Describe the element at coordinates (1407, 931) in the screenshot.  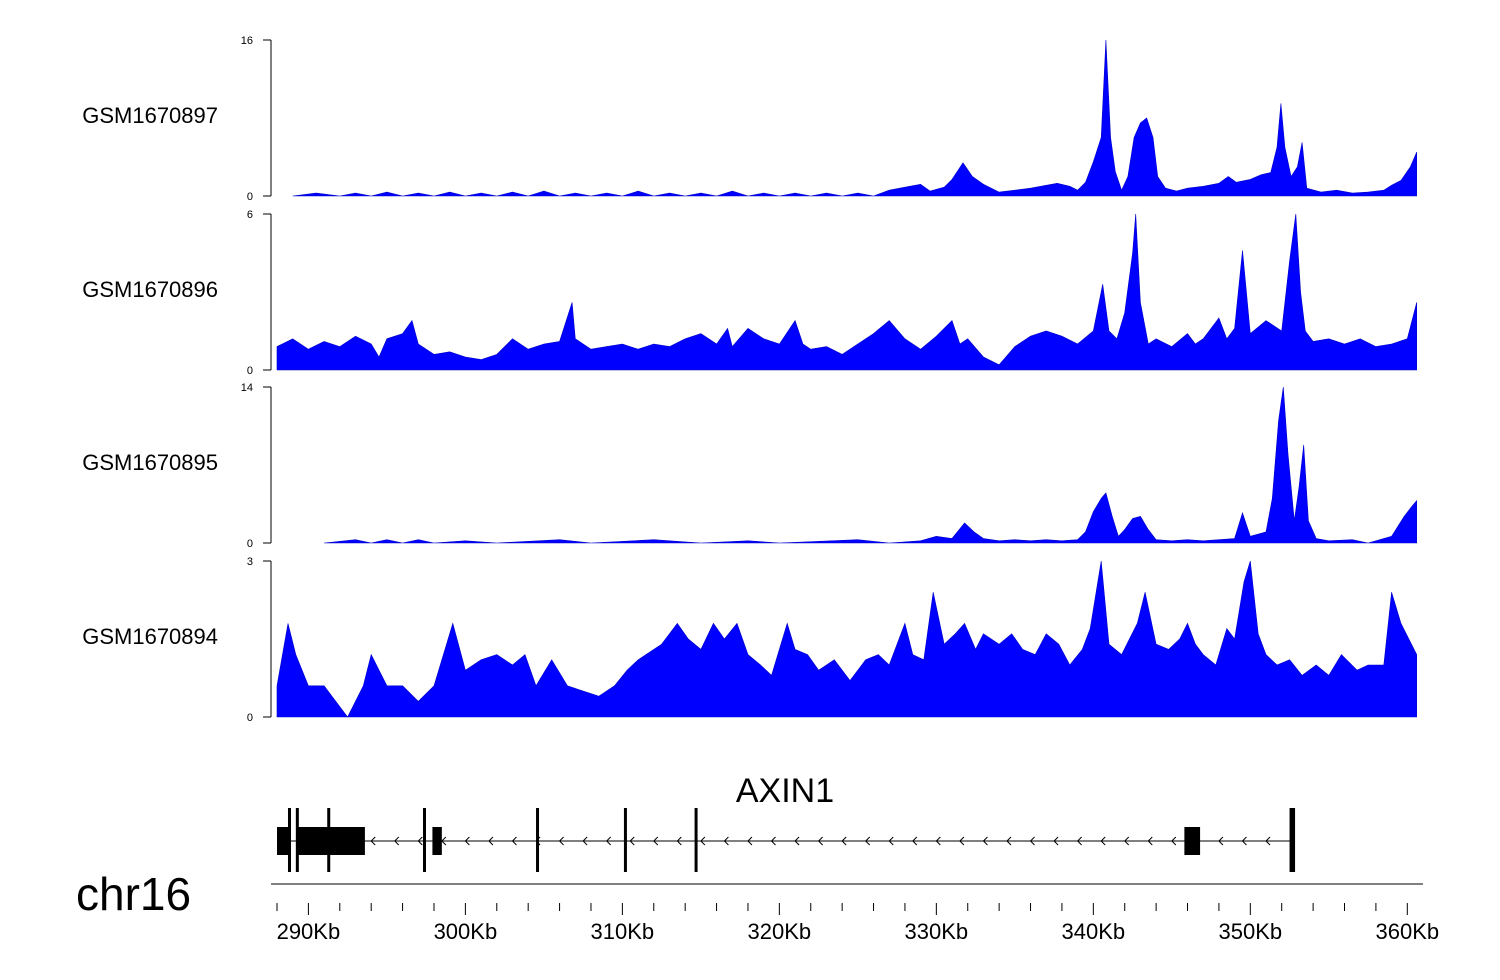
I see `x-tick-label: 360Kb` at that location.